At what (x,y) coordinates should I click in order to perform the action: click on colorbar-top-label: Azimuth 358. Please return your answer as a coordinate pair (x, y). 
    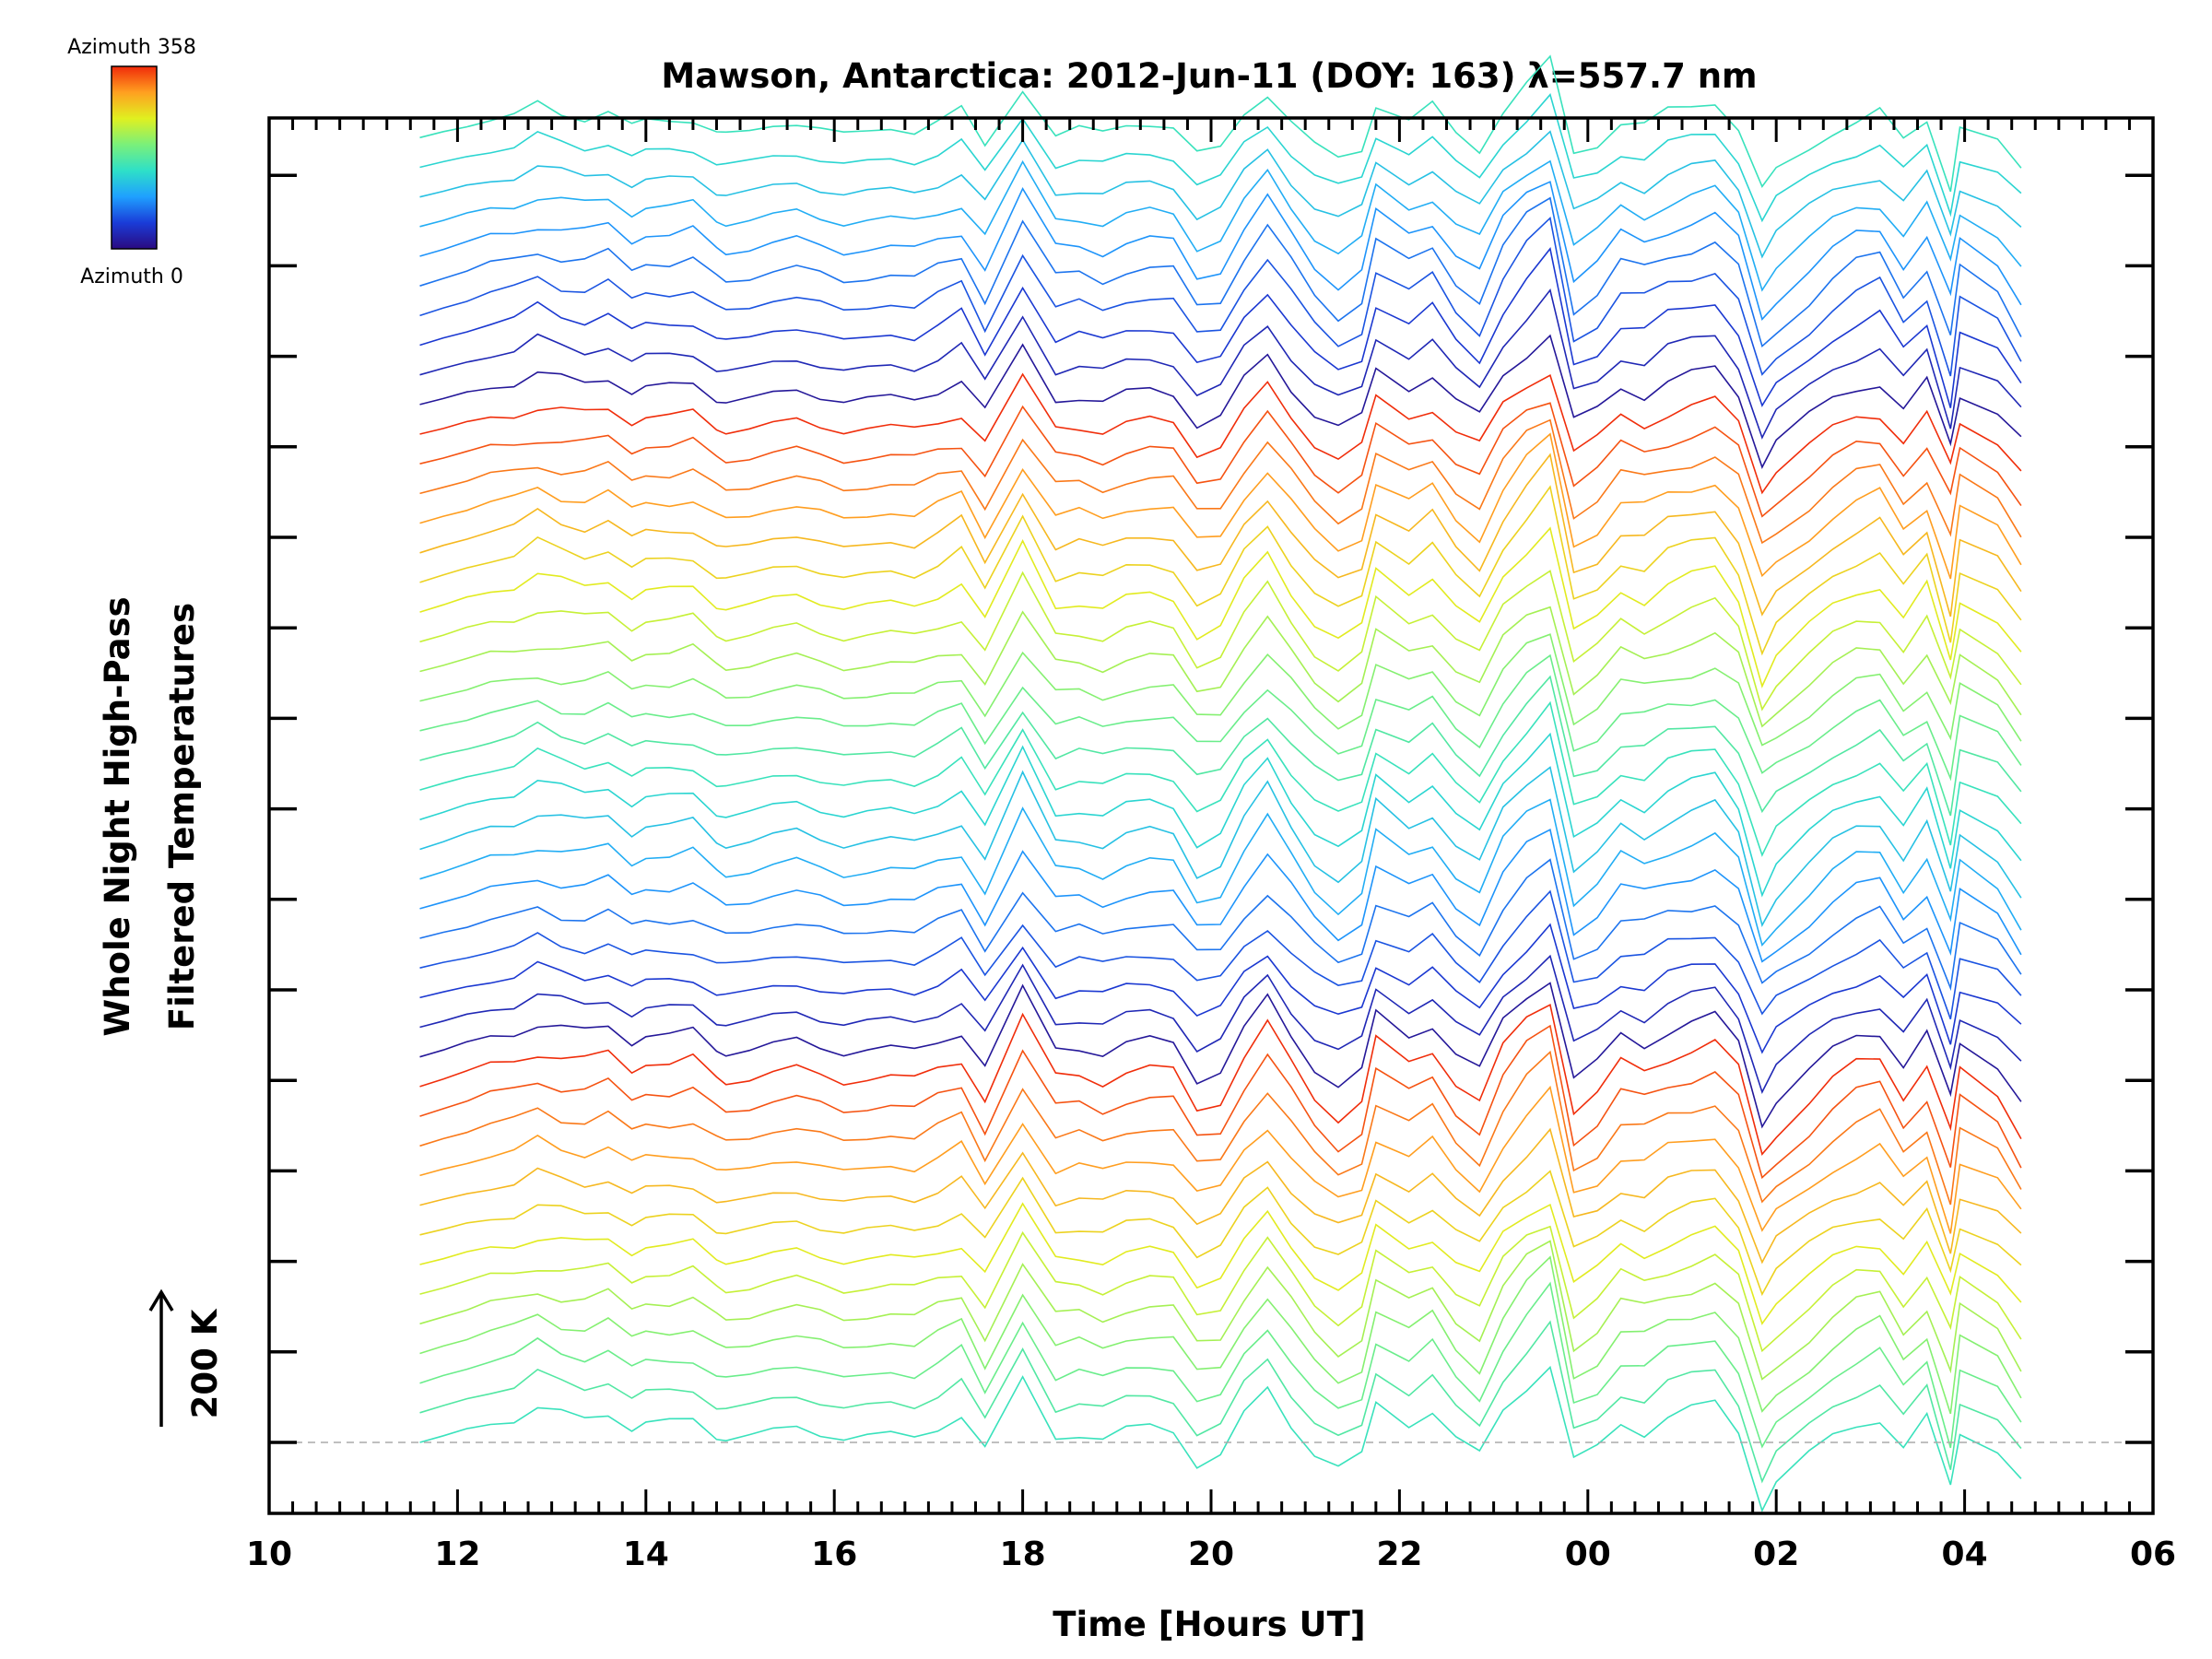
    Looking at the image, I should click on (131, 47).